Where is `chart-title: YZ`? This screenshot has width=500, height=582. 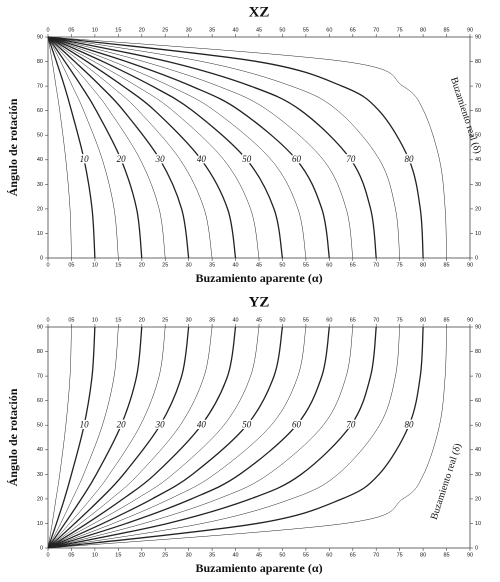 chart-title: YZ is located at coordinates (259, 302).